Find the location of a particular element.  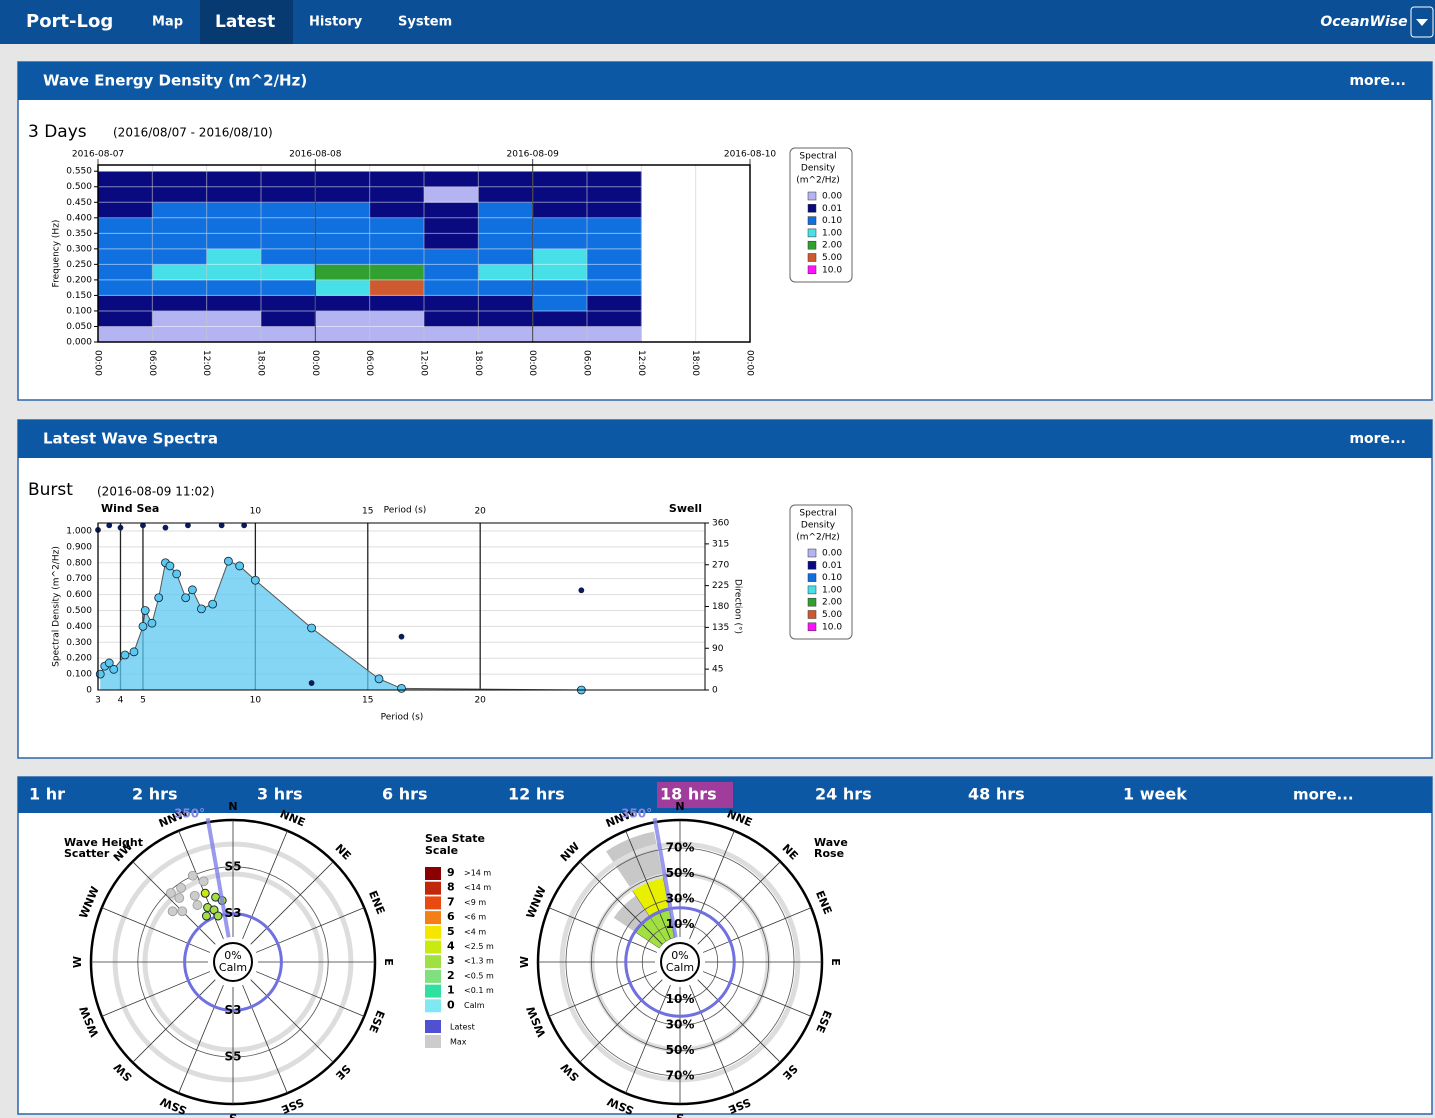

y-tick-label: 0.500 is located at coordinates (79, 187).